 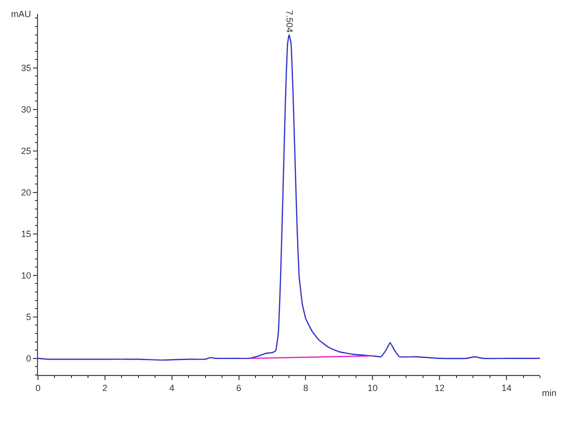 What do you see at coordinates (38, 387) in the screenshot?
I see `x-tick-label: 0` at bounding box center [38, 387].